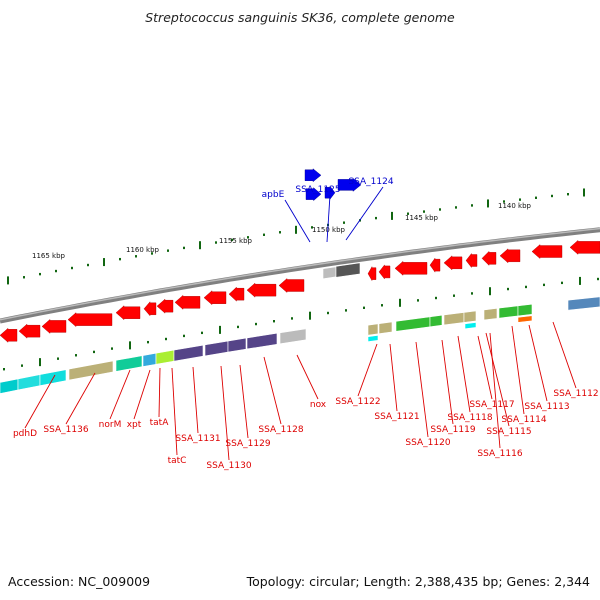 The height and width of the screenshot is (600, 600). I want to click on gene-label-ssa-1125: SSA_1125, so click(317, 190).